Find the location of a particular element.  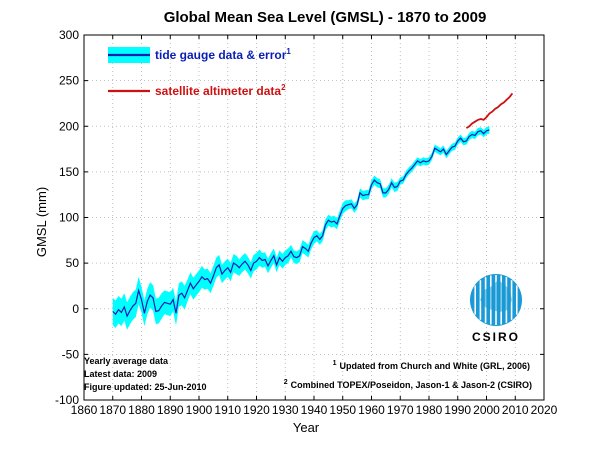

y-tick-label: 250 is located at coordinates (69, 81).